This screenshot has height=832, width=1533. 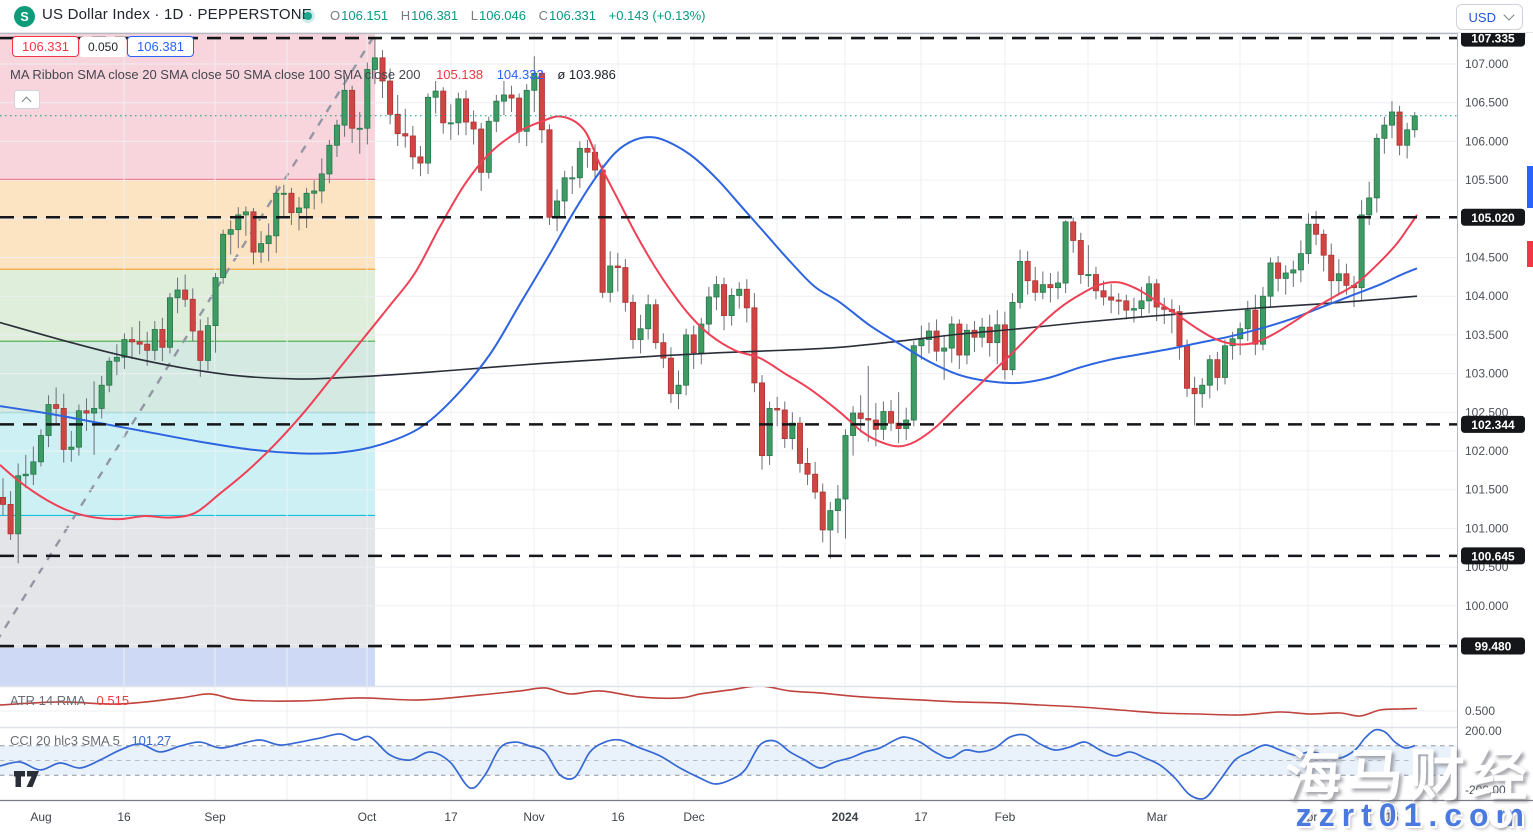 What do you see at coordinates (65, 740) in the screenshot?
I see `cci-label: CCI 20 hlc3 SMA 5` at bounding box center [65, 740].